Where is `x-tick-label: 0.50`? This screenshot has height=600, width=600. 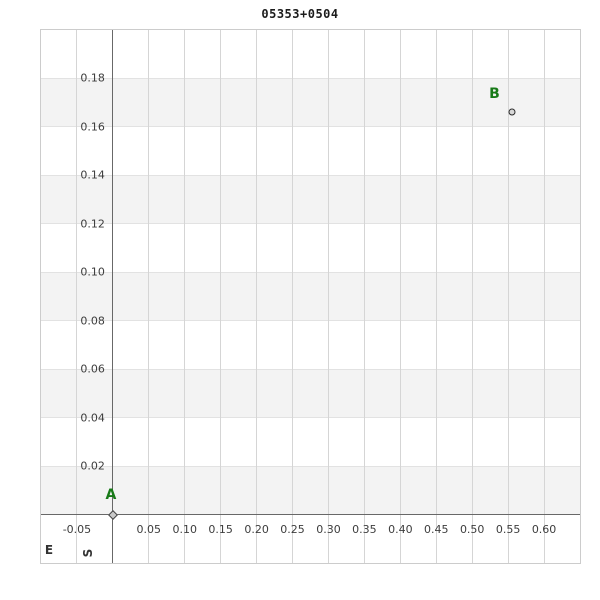 x-tick-label: 0.50 is located at coordinates (472, 529).